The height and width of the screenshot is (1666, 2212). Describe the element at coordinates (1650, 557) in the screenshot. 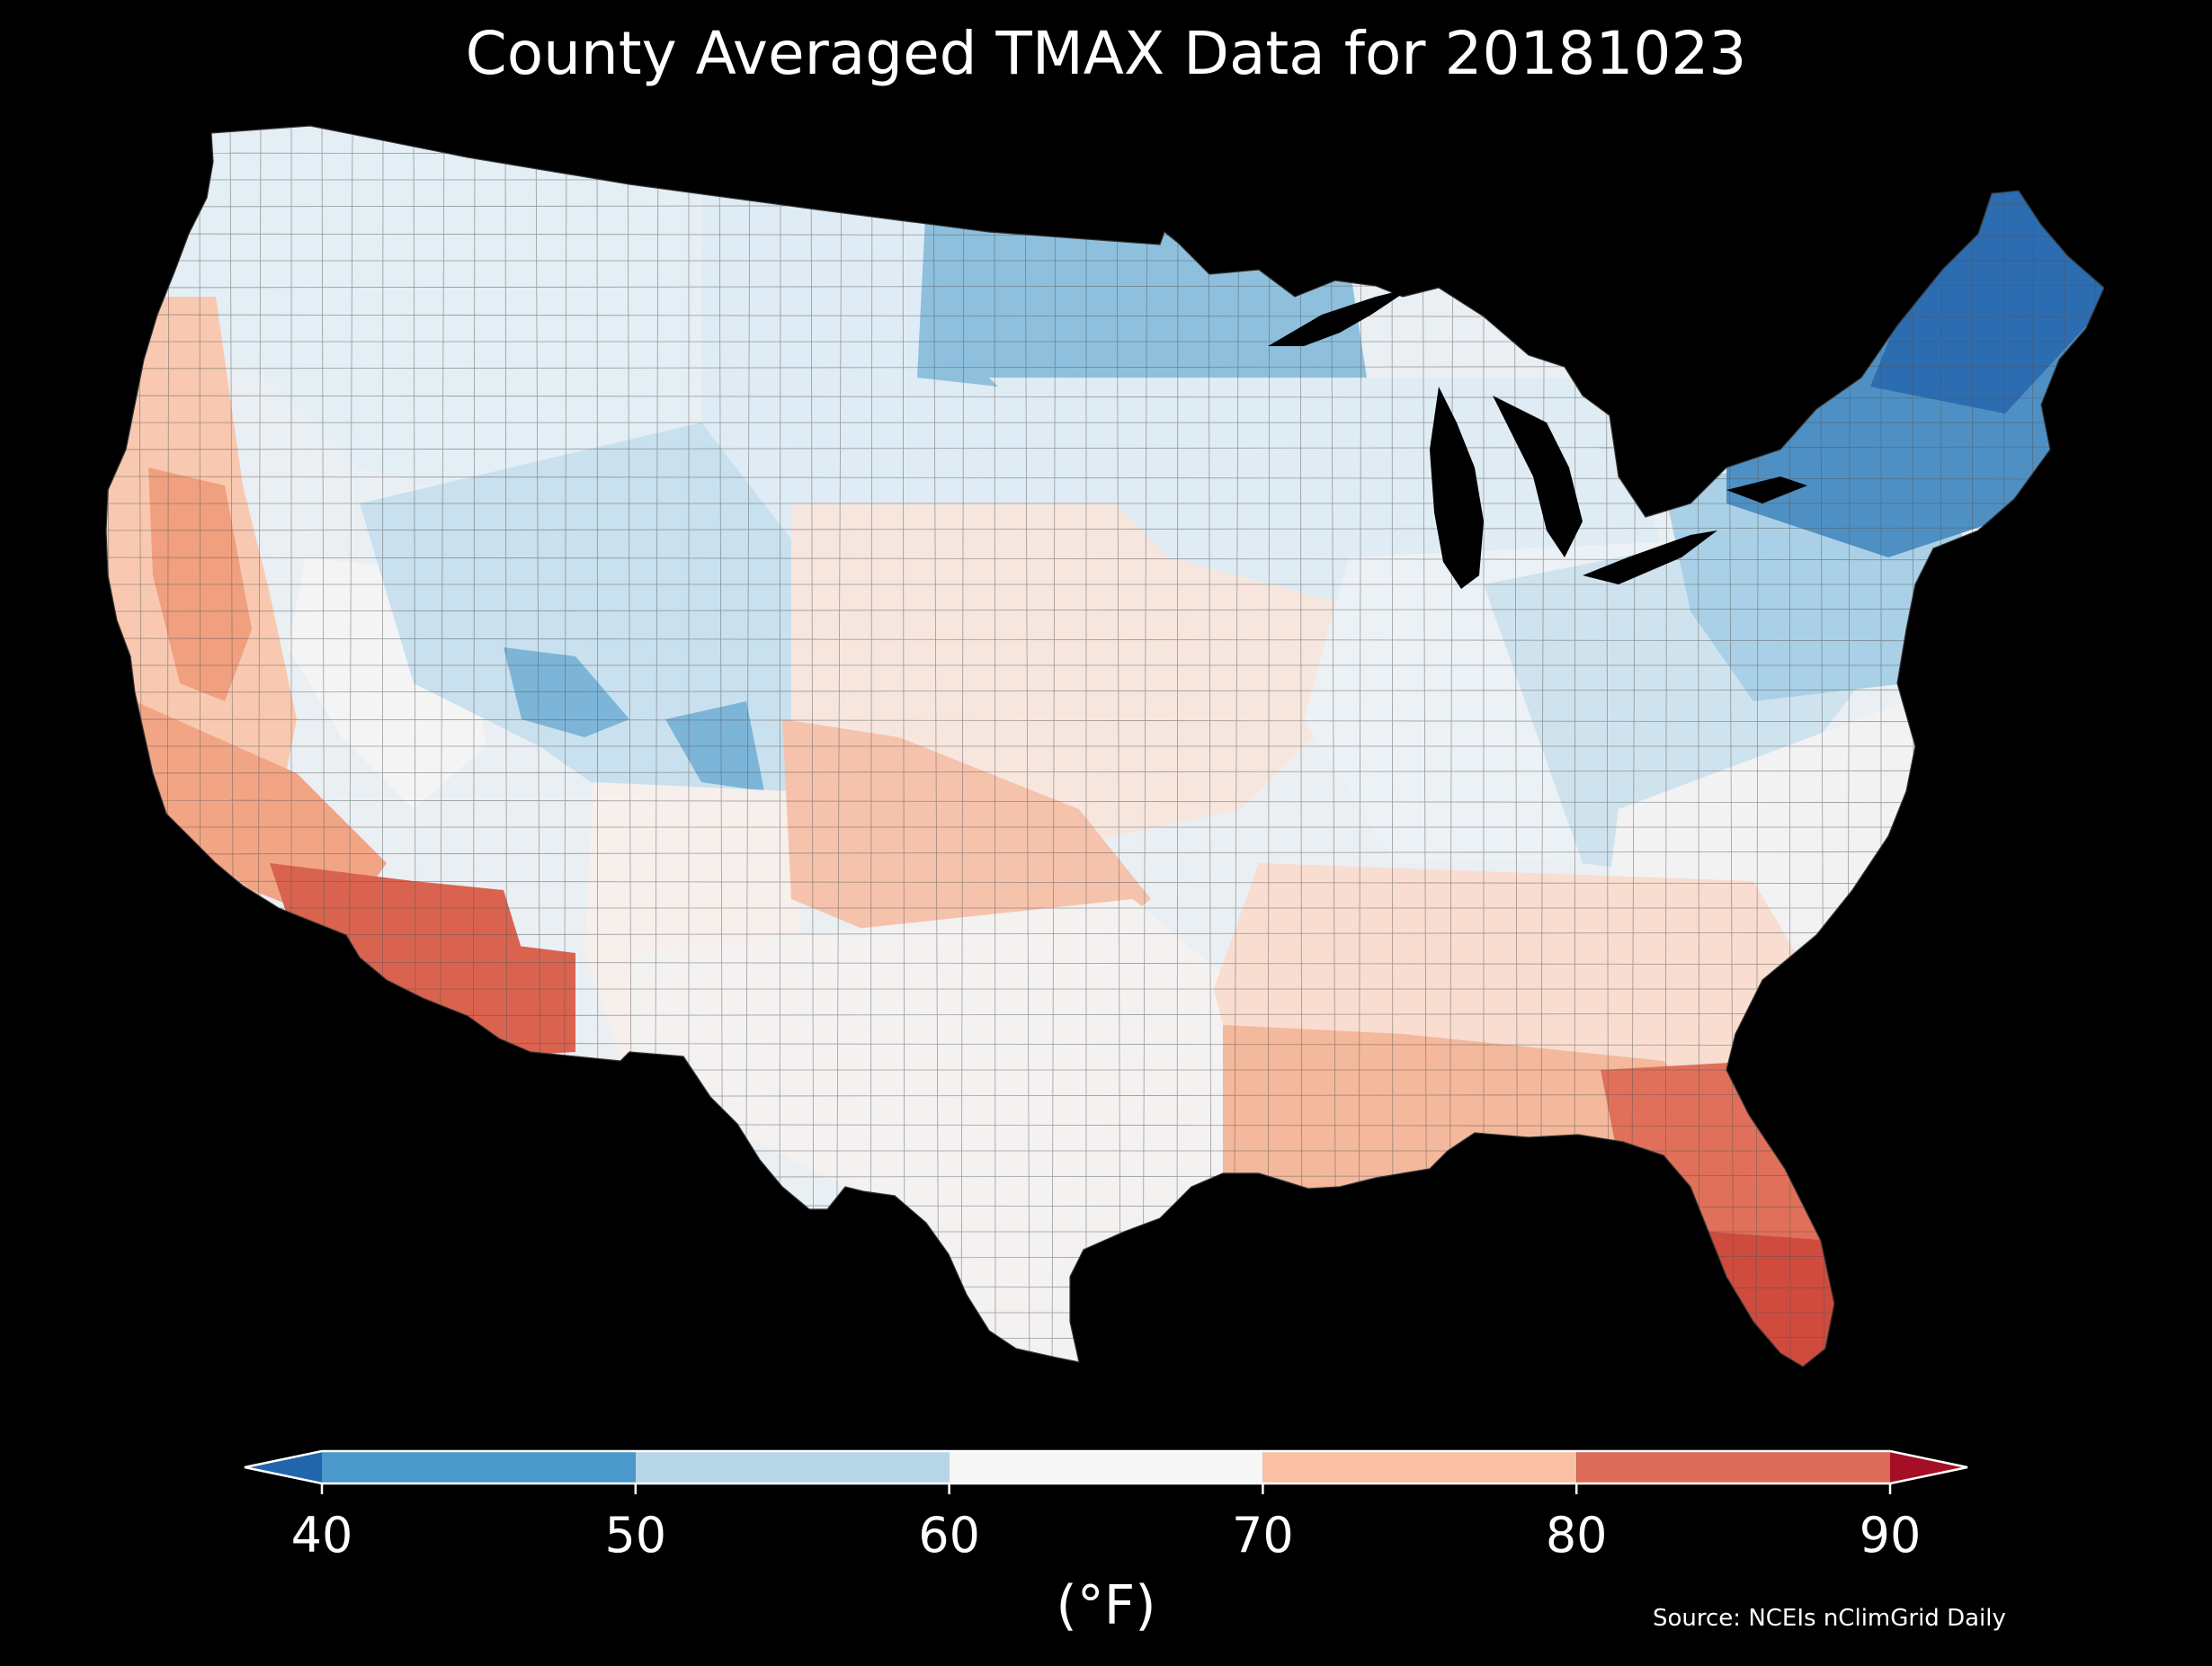

I see `lake-erie` at that location.